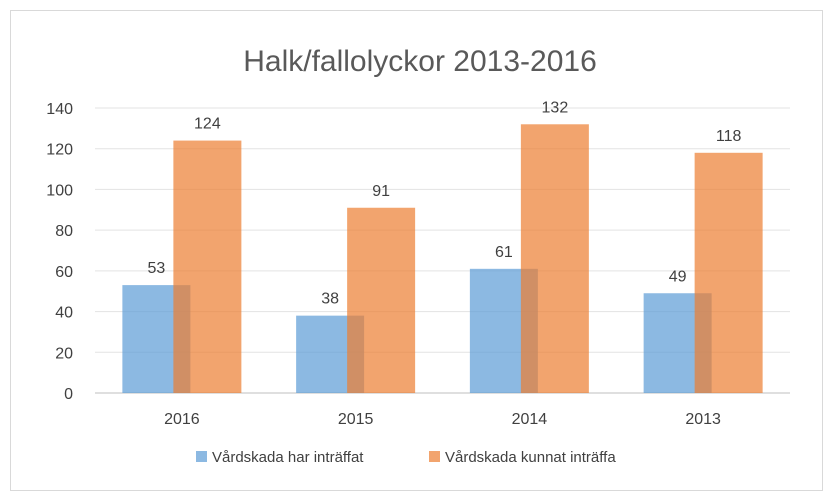  Describe the element at coordinates (728, 272) in the screenshot. I see `bar-injury-could-occur-2013` at that location.